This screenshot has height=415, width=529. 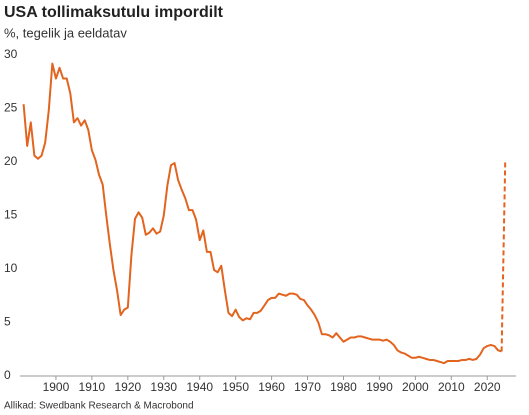 I want to click on x-tick-label: 1980, so click(x=343, y=387).